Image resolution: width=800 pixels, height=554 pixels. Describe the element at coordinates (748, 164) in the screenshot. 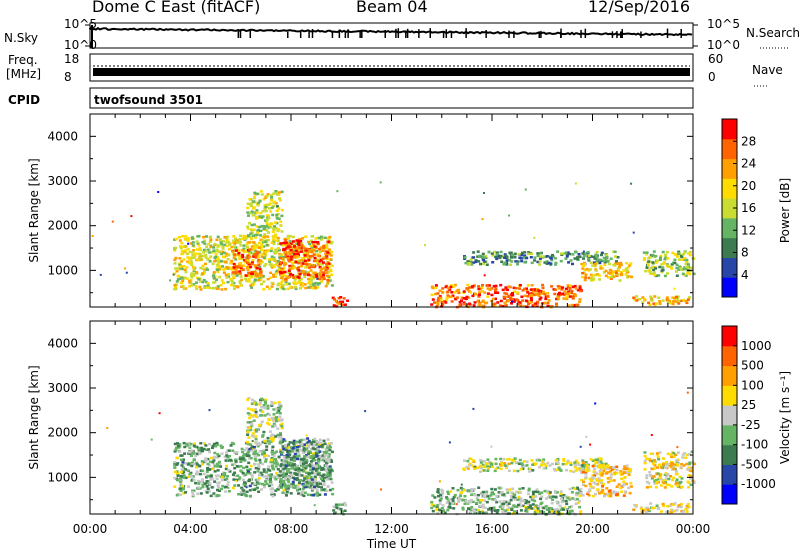

I see `colorbar-tick-label: 24` at that location.